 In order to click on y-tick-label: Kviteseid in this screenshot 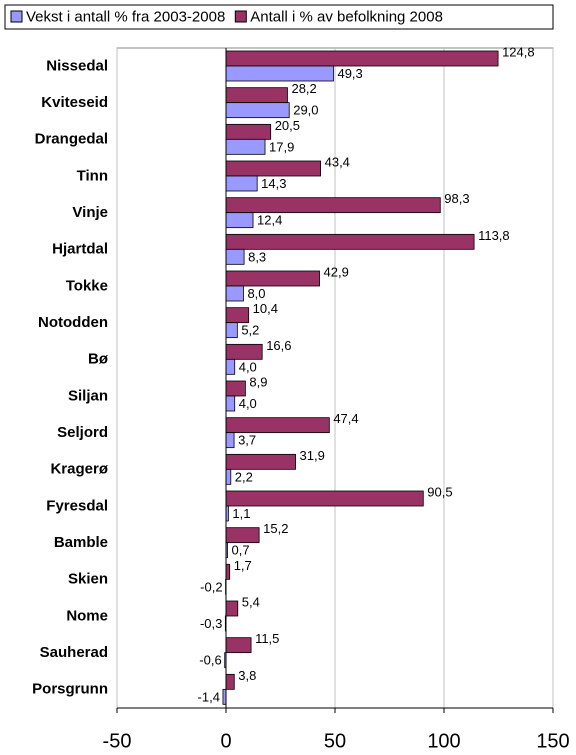, I will do `click(74, 102)`.